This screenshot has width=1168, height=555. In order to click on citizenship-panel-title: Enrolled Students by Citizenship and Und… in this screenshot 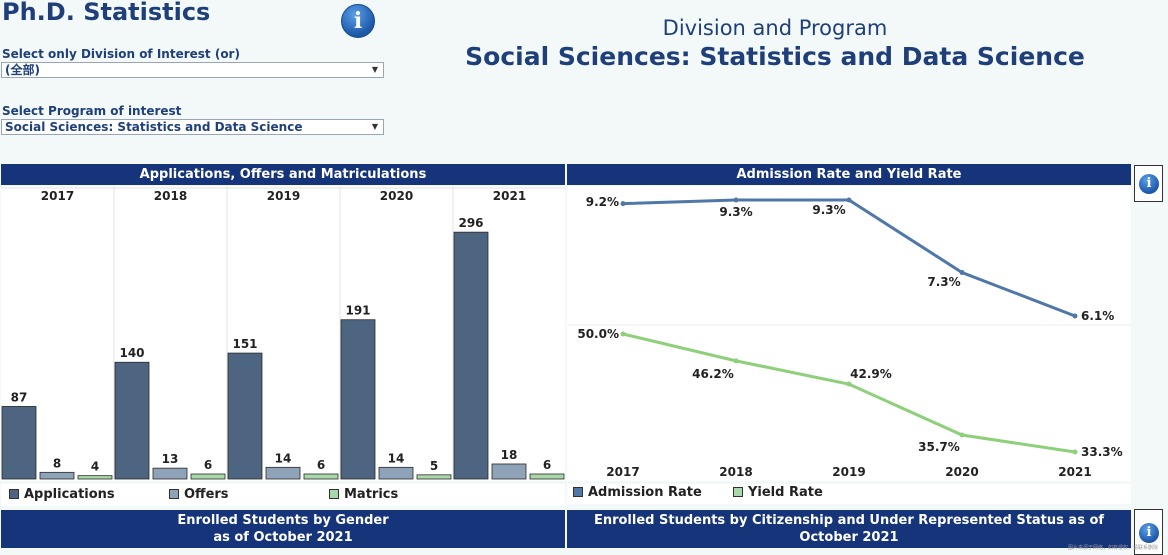, I will do `click(849, 529)`.